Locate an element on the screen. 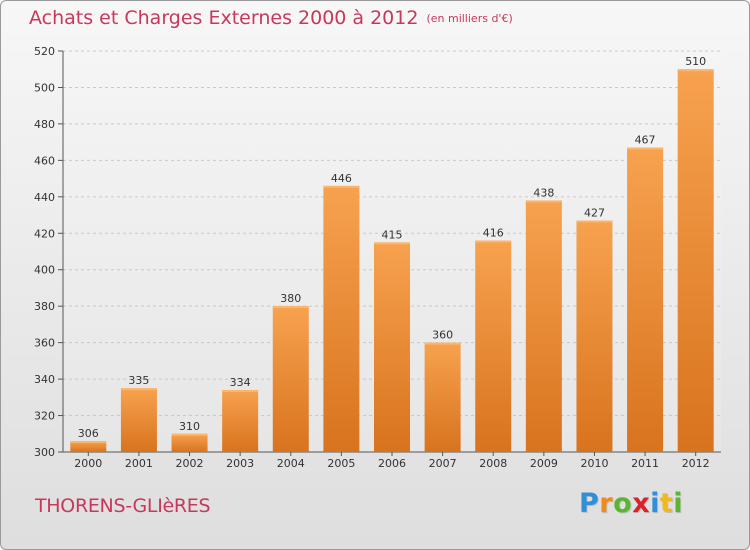 The width and height of the screenshot is (750, 550). chart-title: Achats et Charges Externes 2000 à 2012 is located at coordinates (224, 18).